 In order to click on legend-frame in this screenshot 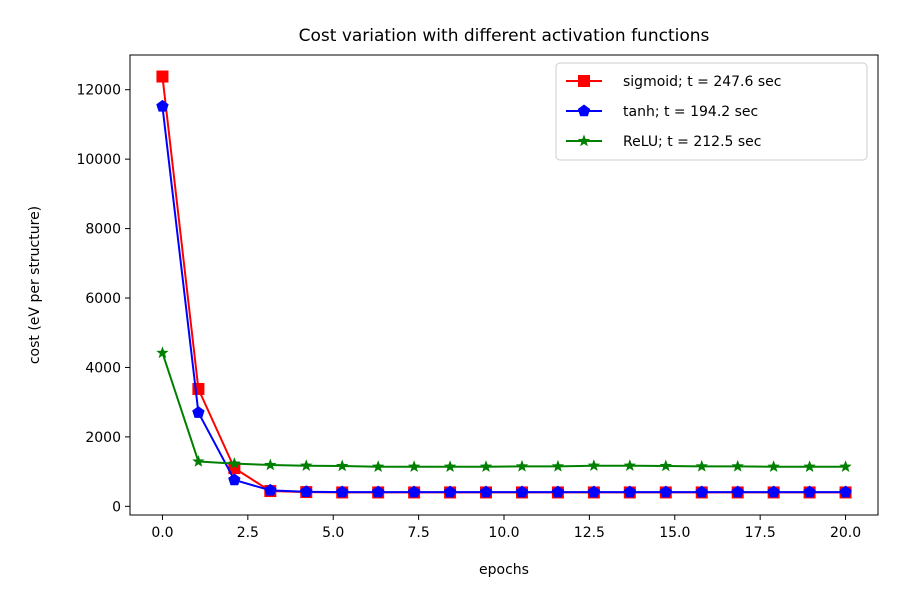, I will do `click(711, 111)`.